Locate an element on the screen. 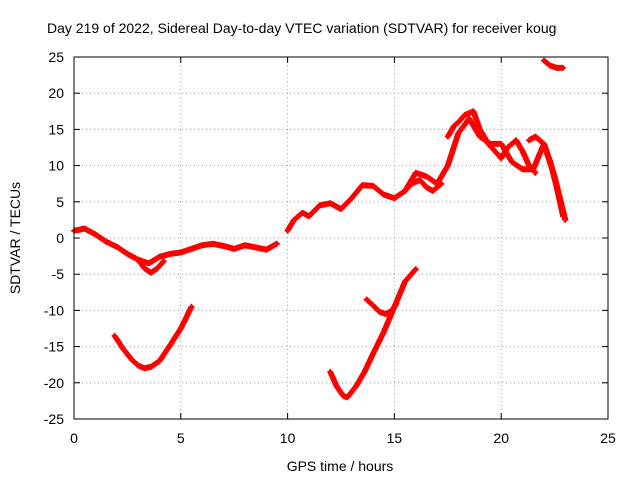 Image resolution: width=640 pixels, height=480 pixels. series-arc-3b is located at coordinates (423, 185).